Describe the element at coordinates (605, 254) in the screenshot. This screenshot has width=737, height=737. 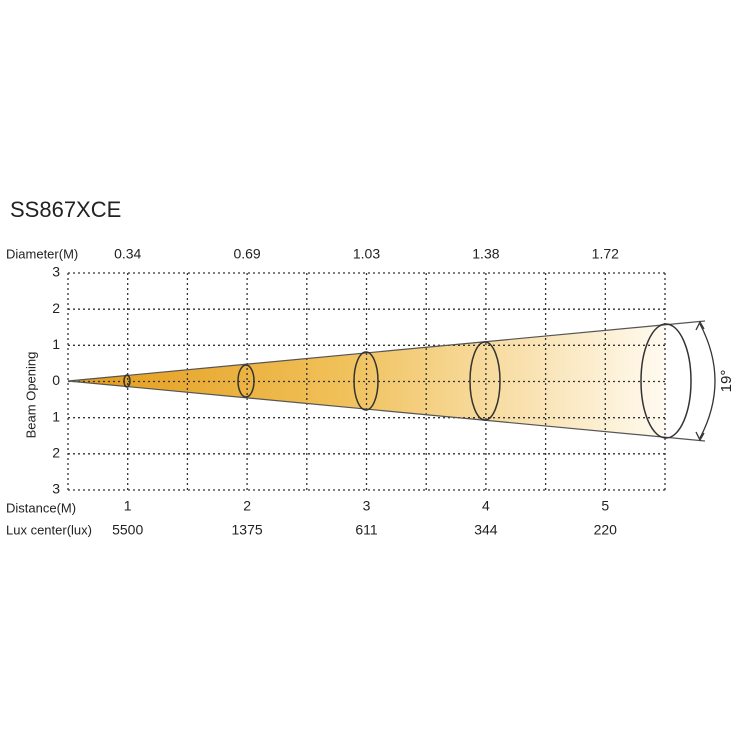
I see `diameter-value: 1.72` at that location.